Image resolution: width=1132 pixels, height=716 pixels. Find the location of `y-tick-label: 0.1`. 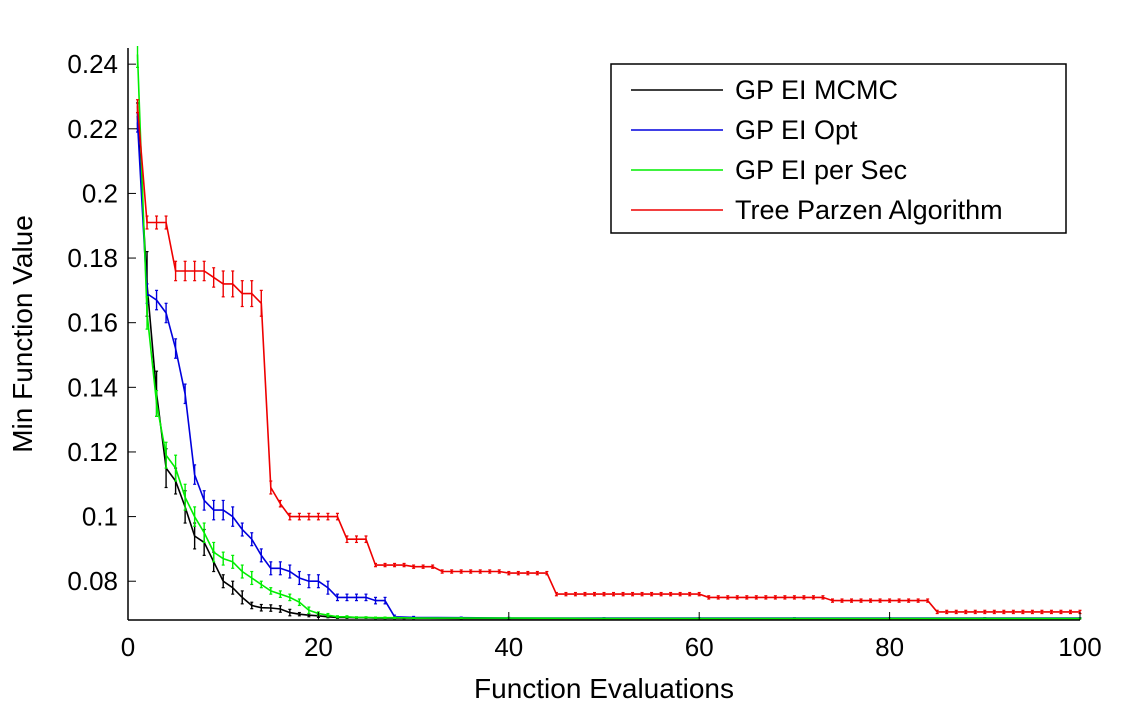

y-tick-label: 0.1 is located at coordinates (100, 517).